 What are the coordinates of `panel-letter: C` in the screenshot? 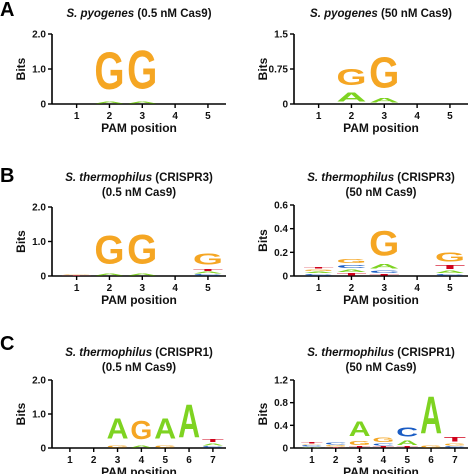 It's located at (7, 344).